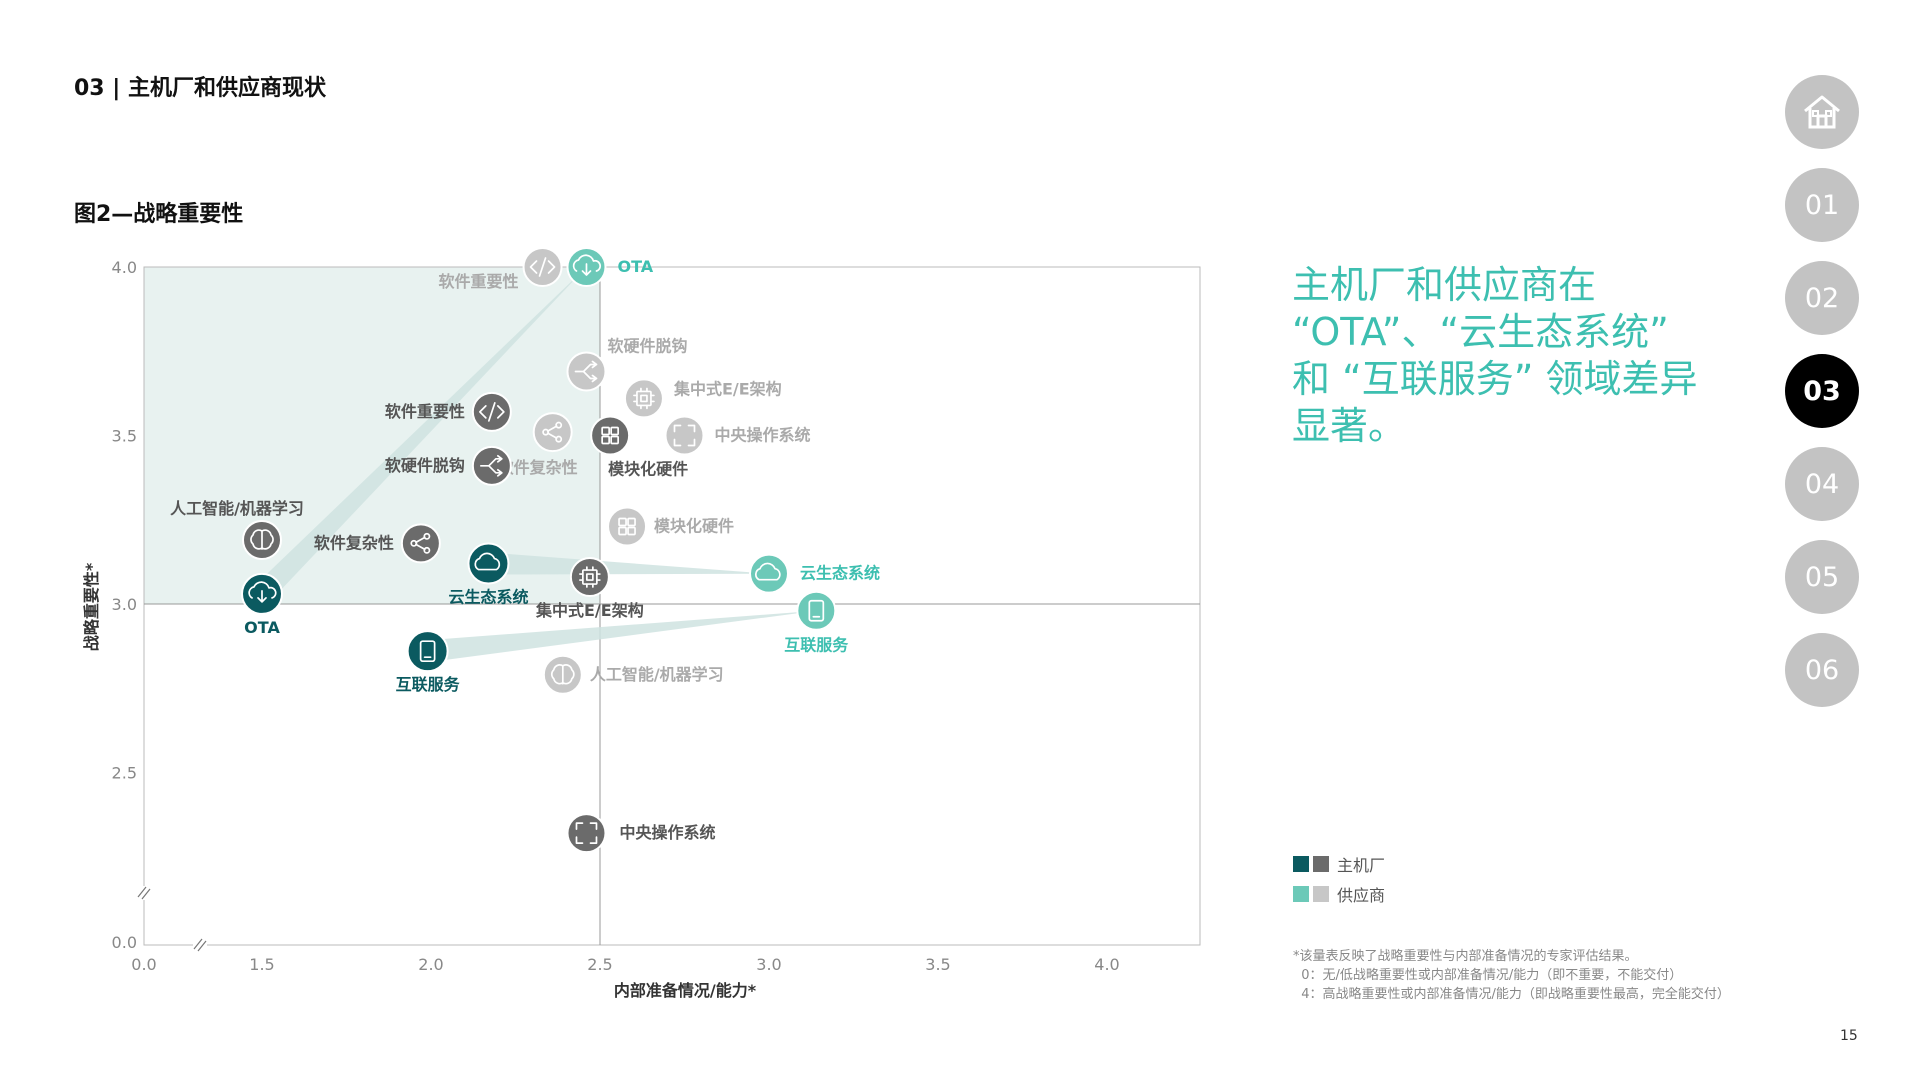  Describe the element at coordinates (124, 267) in the screenshot. I see `y-tick-label: 4.0` at that location.